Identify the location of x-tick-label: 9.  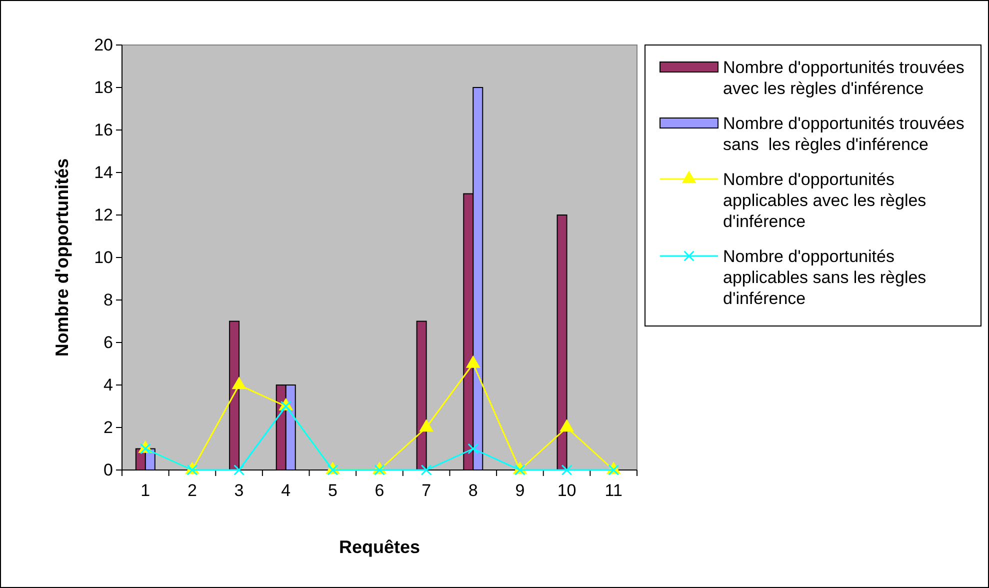
(520, 490).